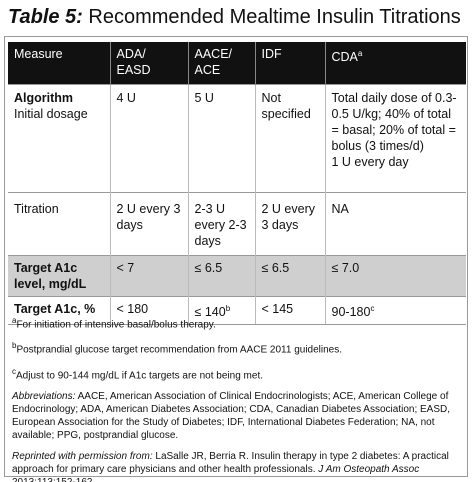 The image size is (474, 482). What do you see at coordinates (274, 17) in the screenshot?
I see `title-text: Recommended Mealtime Insulin Titrations` at bounding box center [274, 17].